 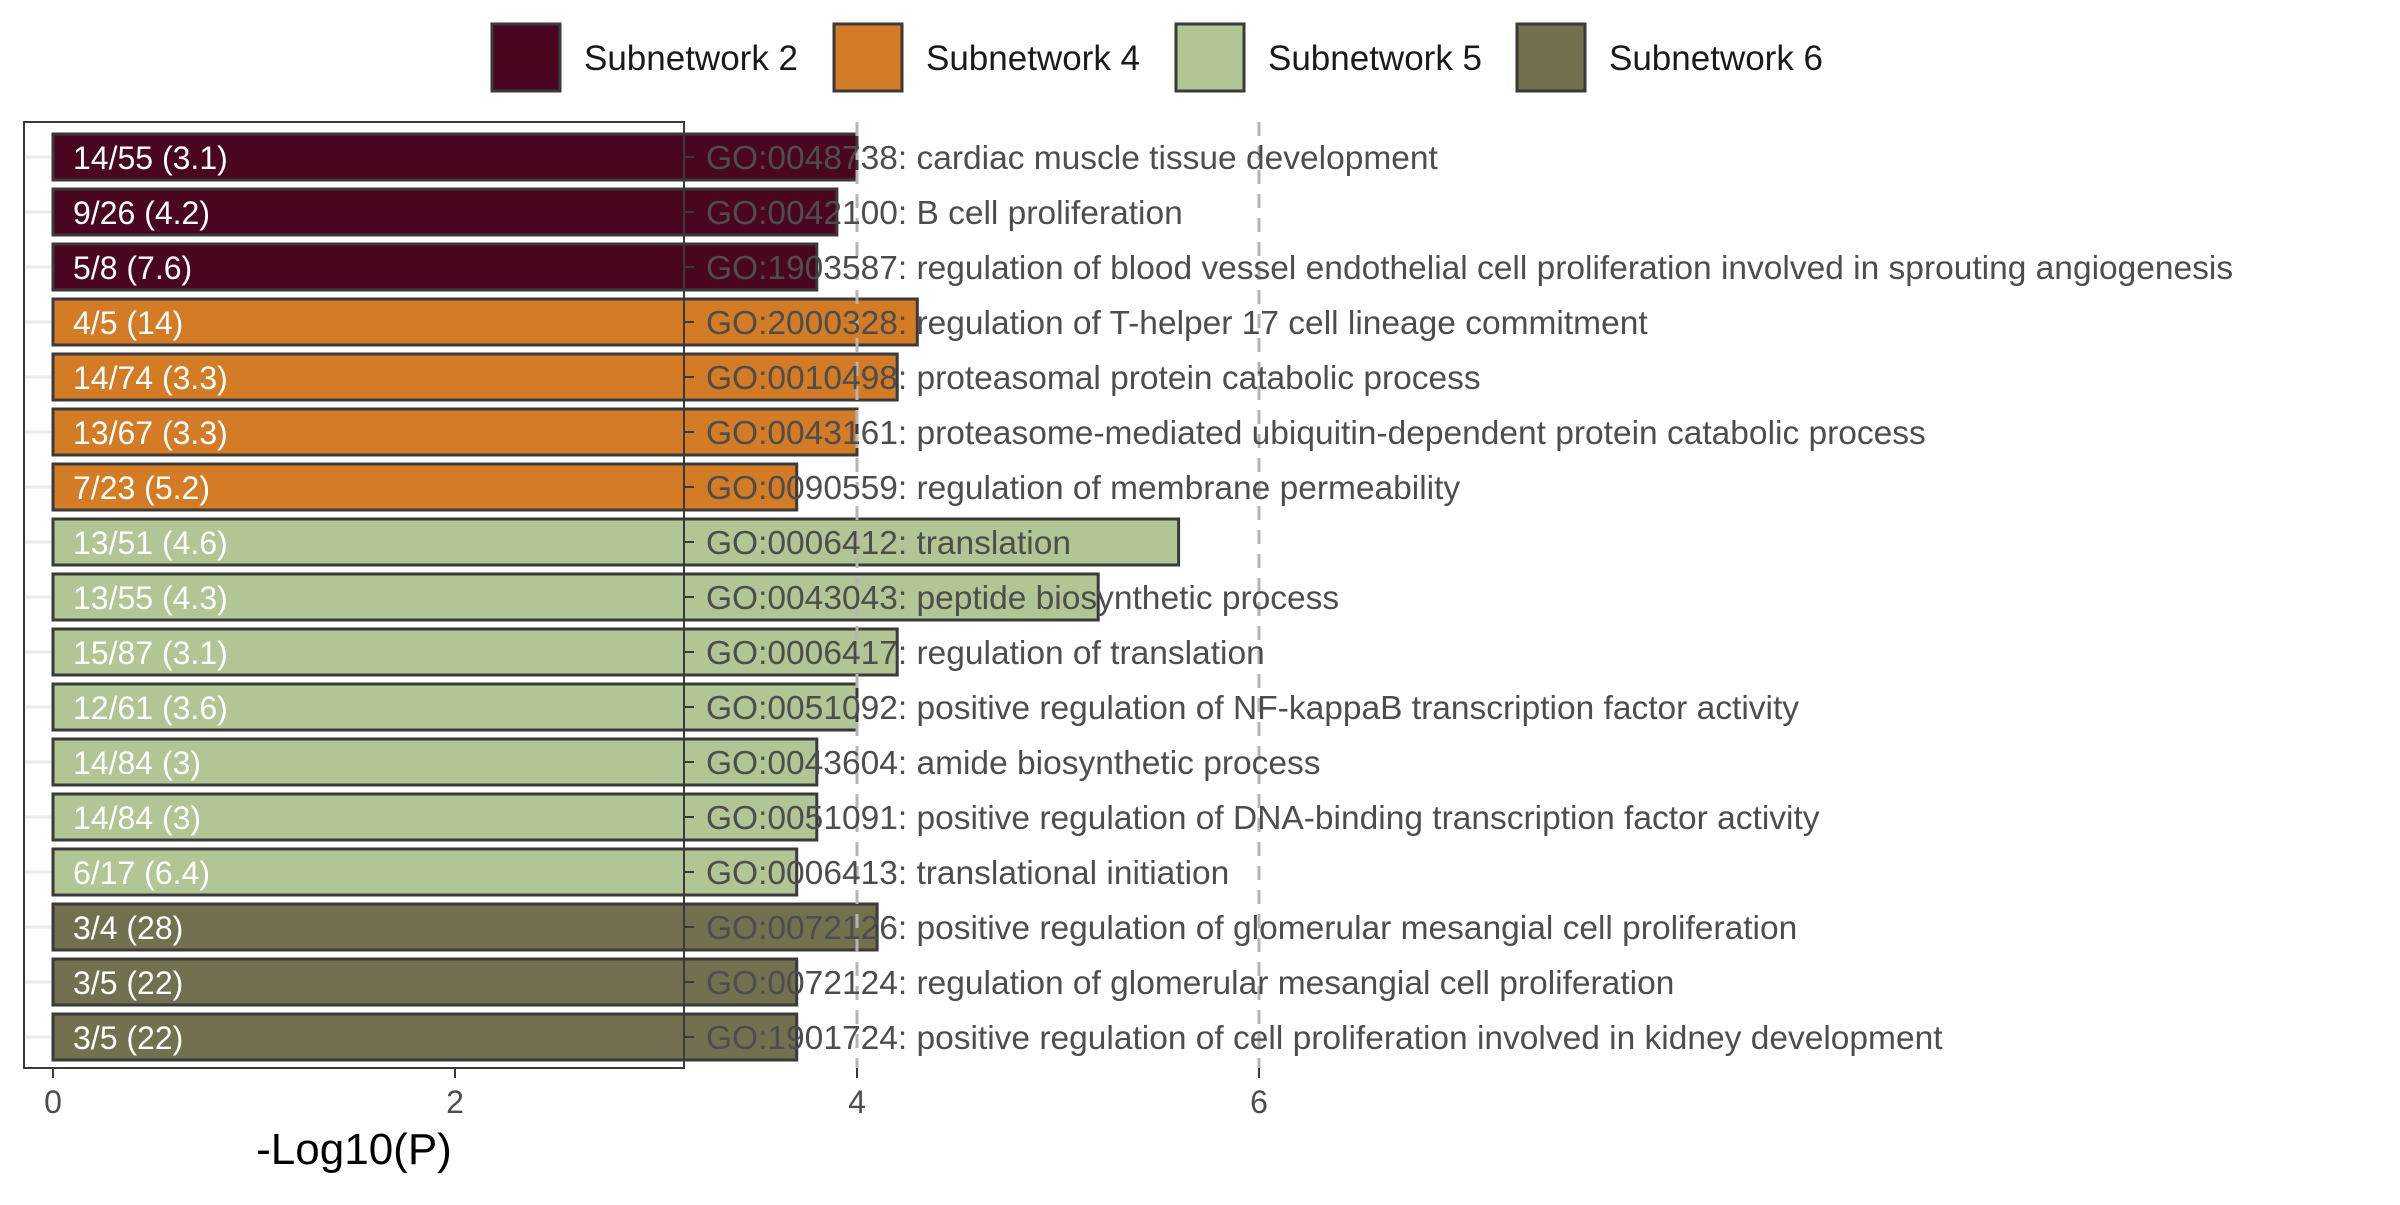 I want to click on category-label: GO:0006413: translational initiation, so click(x=967, y=873).